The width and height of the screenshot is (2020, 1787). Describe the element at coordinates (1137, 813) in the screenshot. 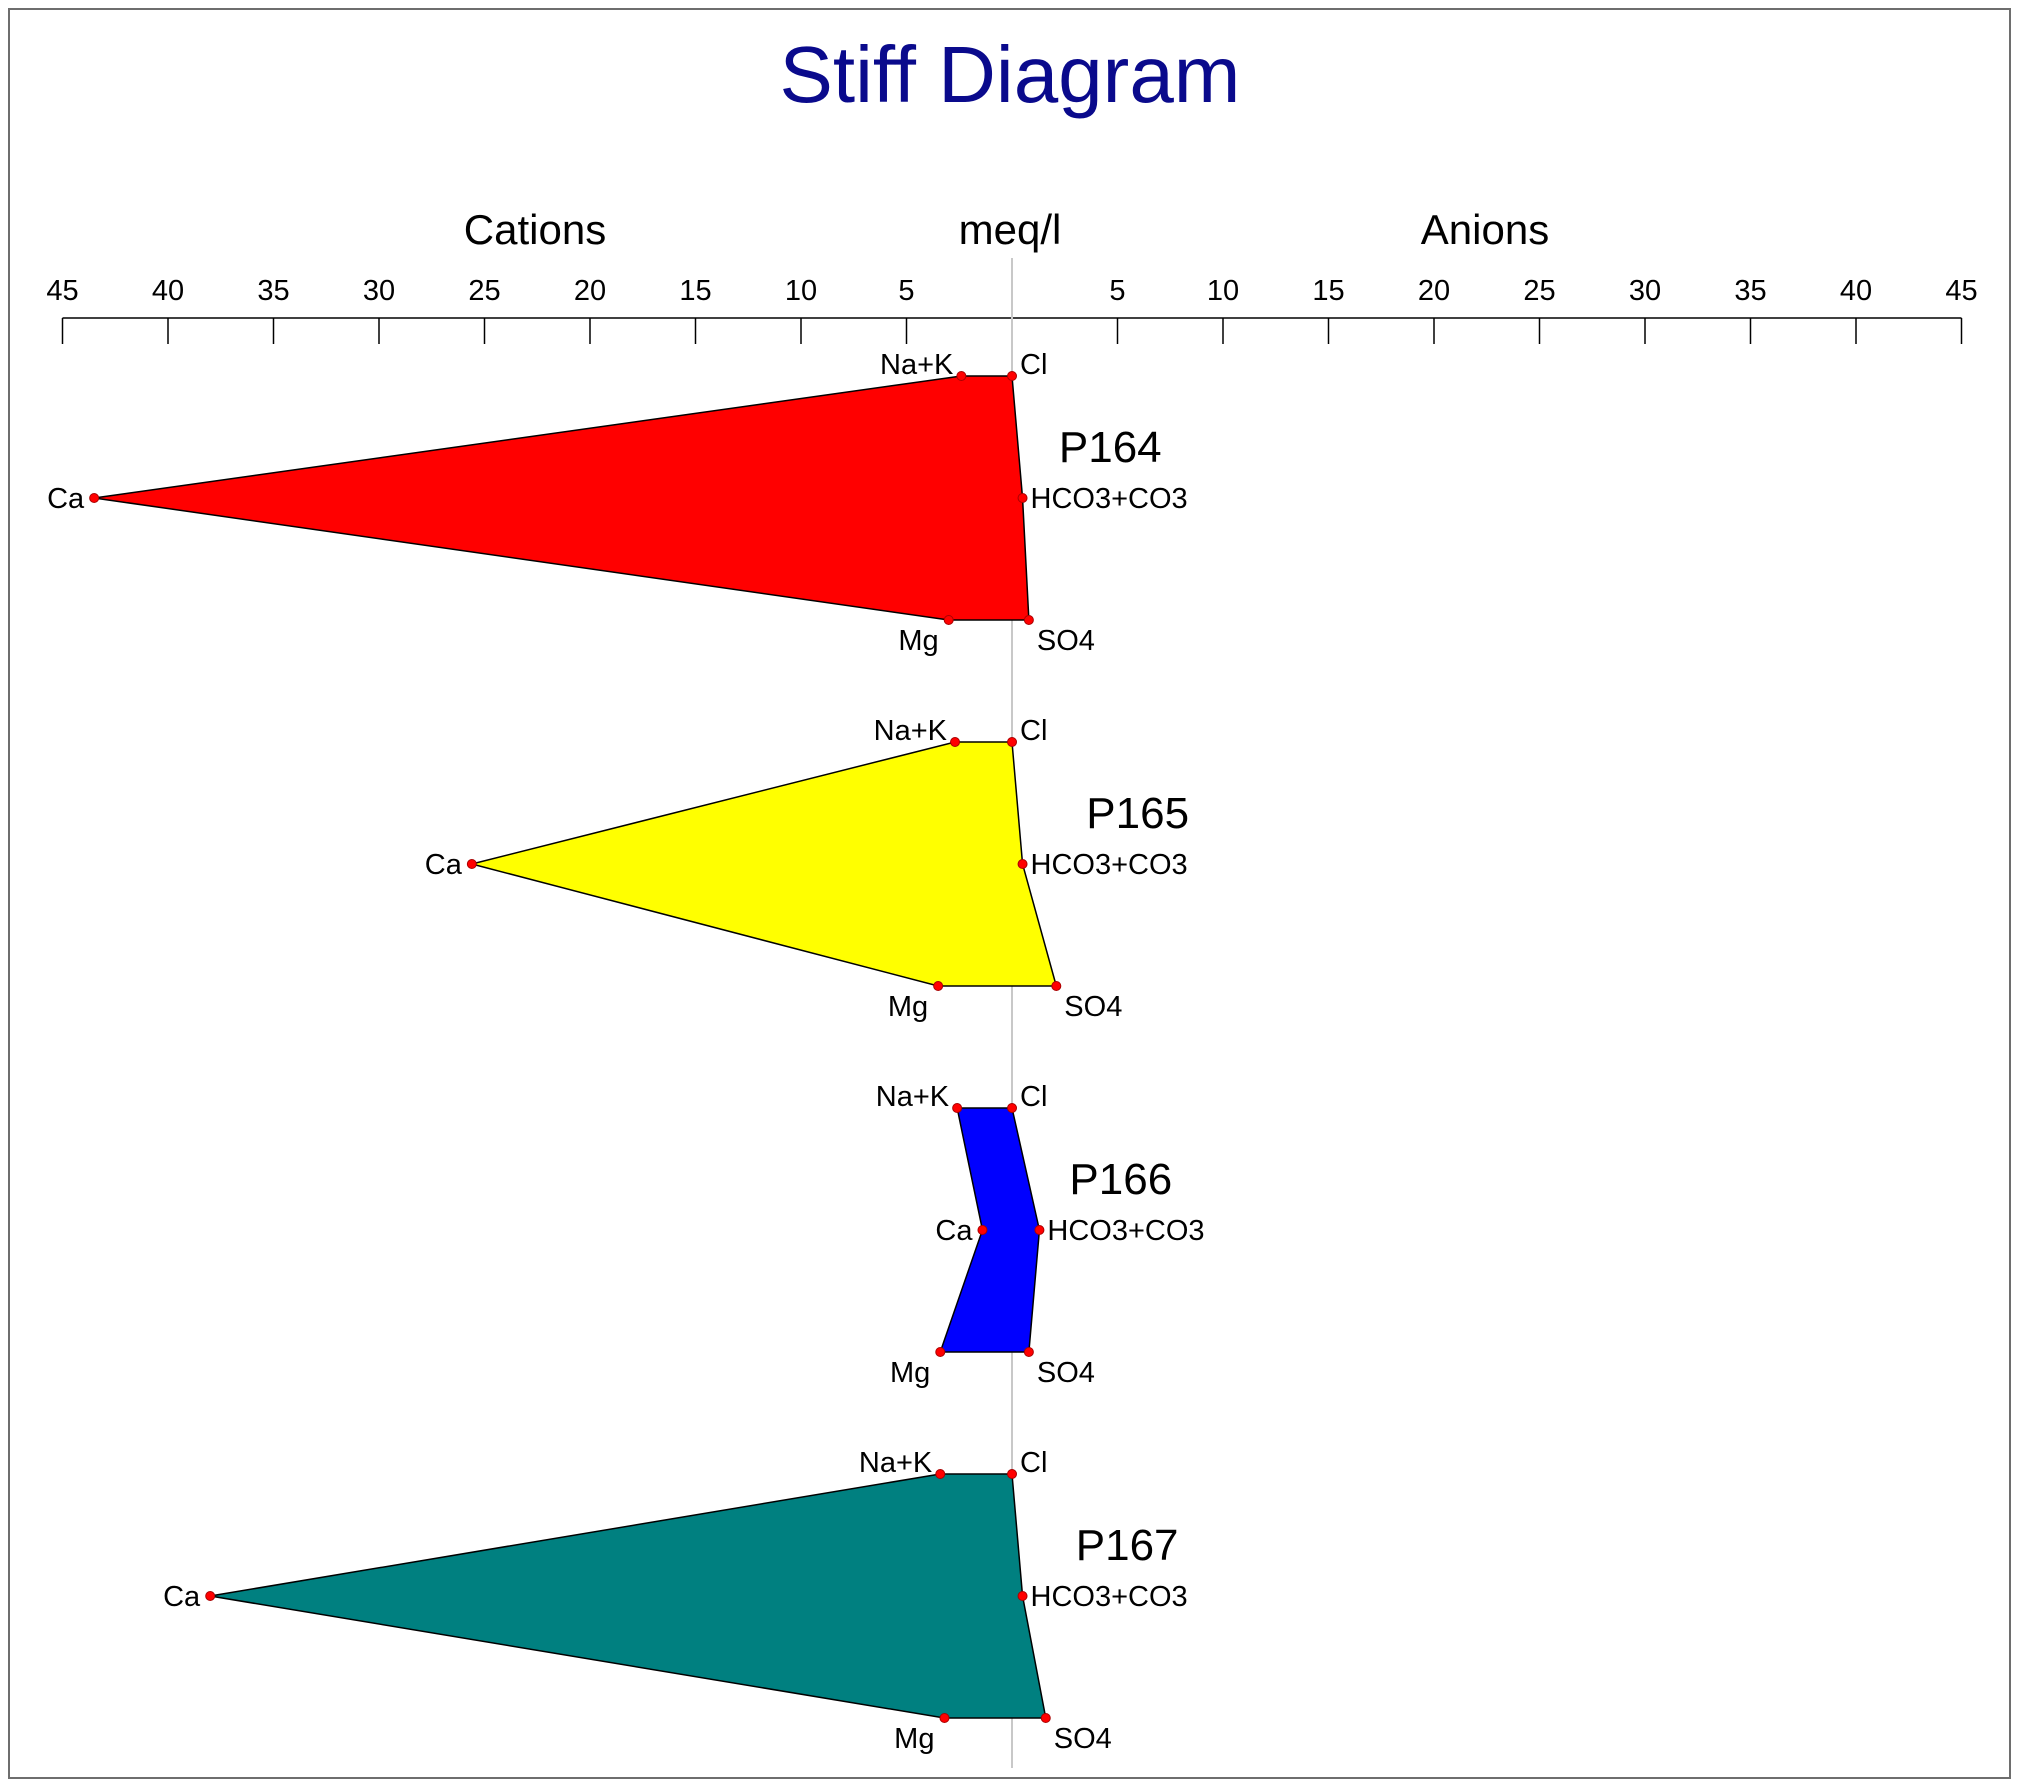

I see `sample-name: P165` at that location.